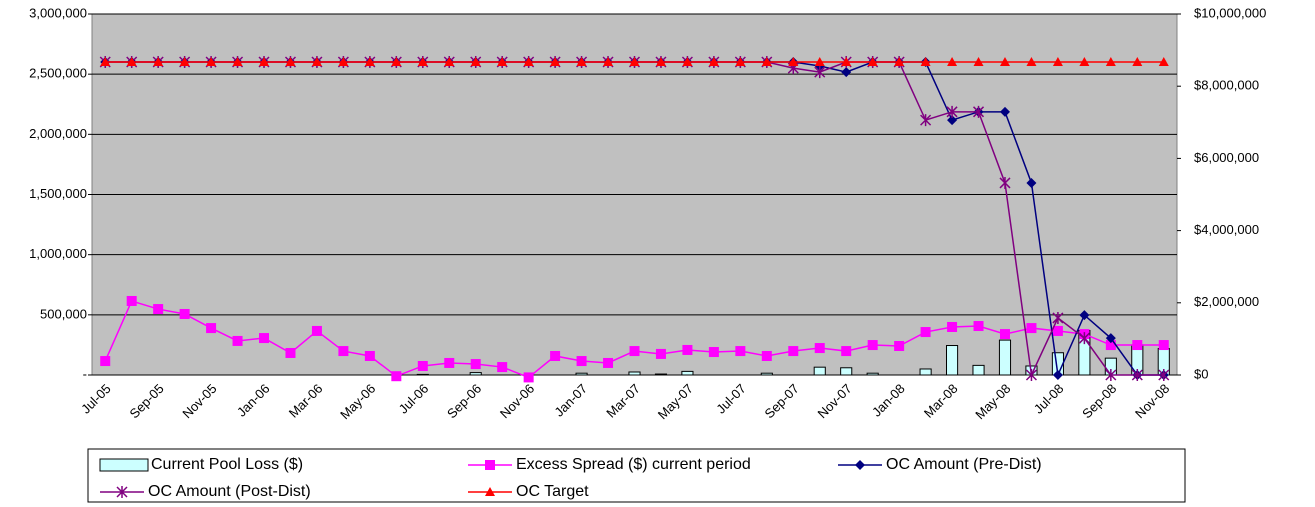 This screenshot has height=507, width=1315. I want to click on x-tick-label: Nov-05, so click(199, 401).